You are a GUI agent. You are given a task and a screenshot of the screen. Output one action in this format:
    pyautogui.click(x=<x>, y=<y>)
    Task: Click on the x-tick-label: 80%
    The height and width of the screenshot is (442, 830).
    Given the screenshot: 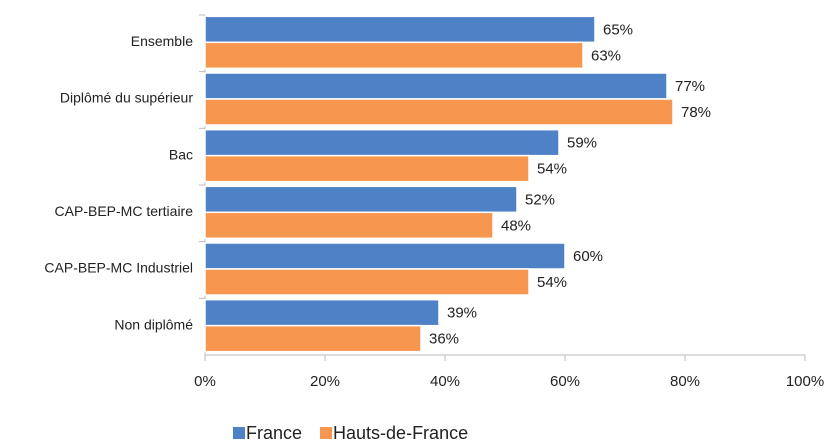 What is the action you would take?
    pyautogui.click(x=685, y=381)
    